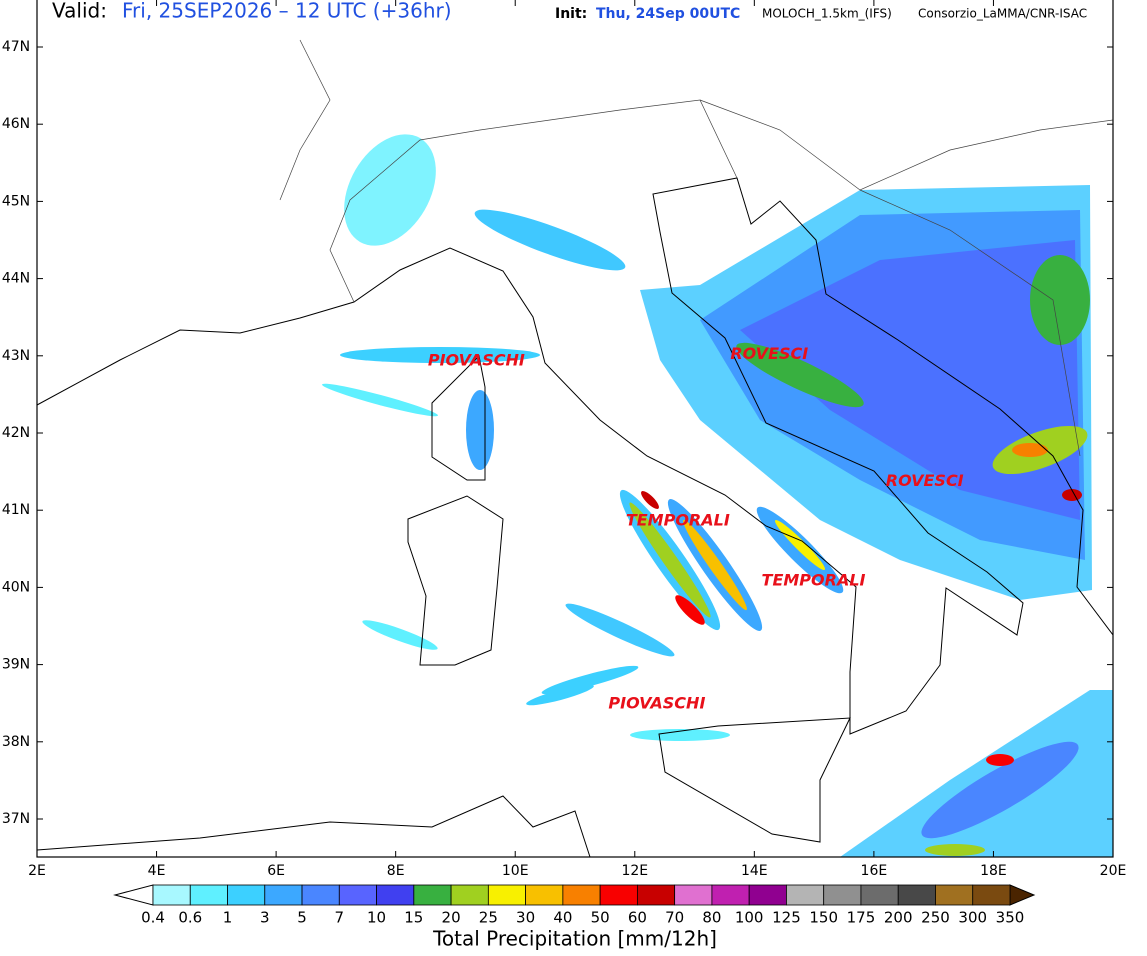 The height and width of the screenshot is (956, 1147). What do you see at coordinates (488, 918) in the screenshot?
I see `colorbar-label: 25` at bounding box center [488, 918].